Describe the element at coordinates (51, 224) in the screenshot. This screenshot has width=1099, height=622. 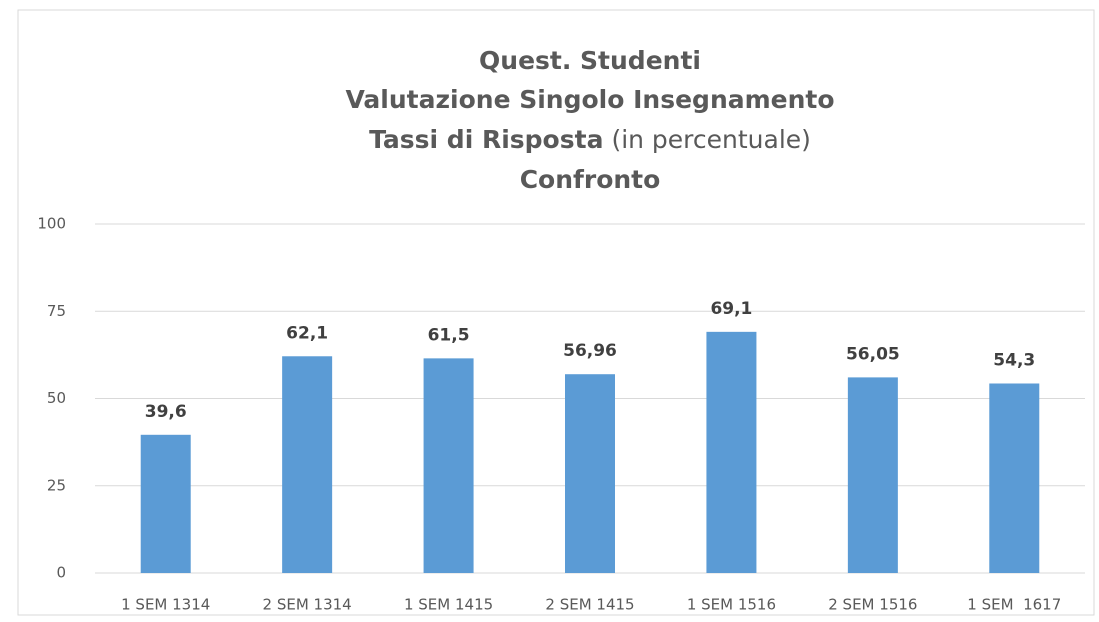
I see `y-tick-label: 100` at that location.